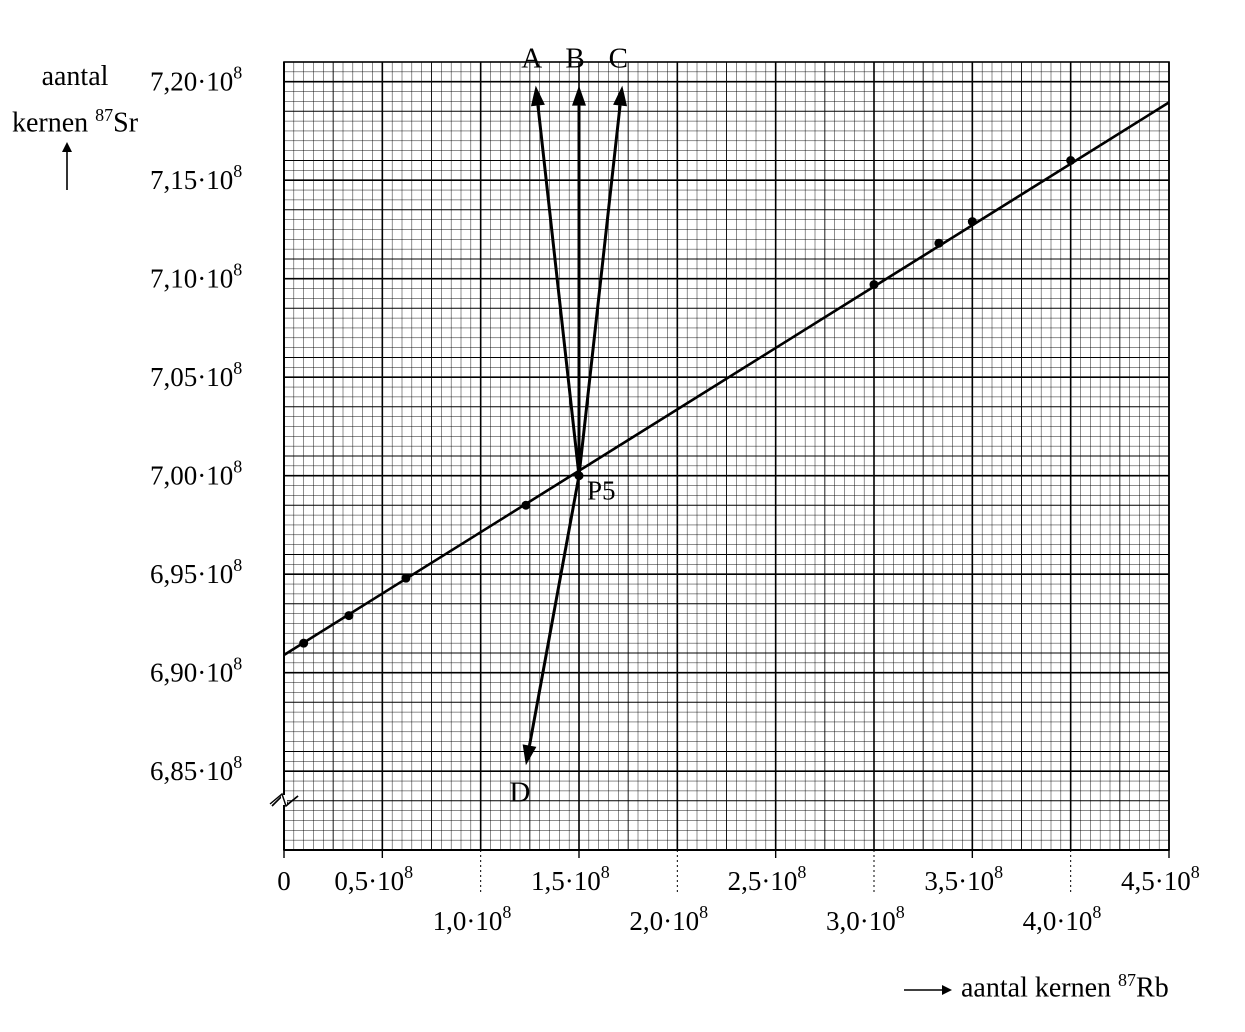 This screenshot has width=1245, height=1032. Describe the element at coordinates (519, 792) in the screenshot. I see `arrow-D-label: D` at that location.